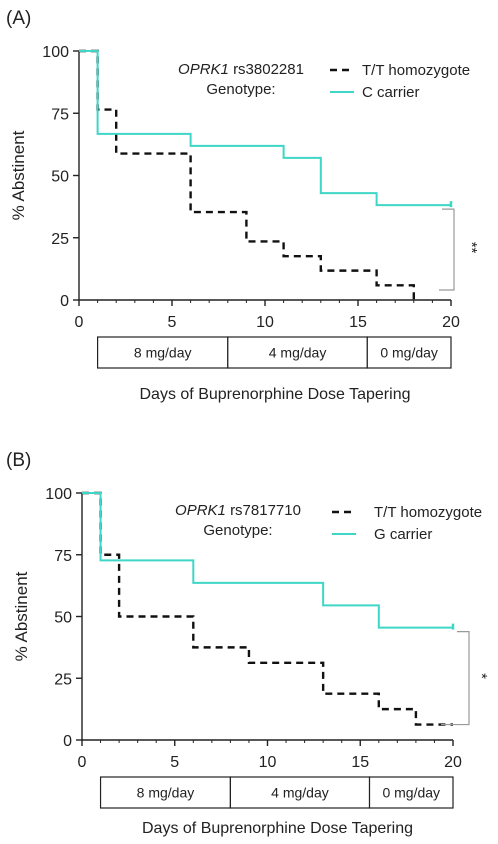 This screenshot has height=844, width=498. I want to click on legend-entry: G carrier, so click(403, 534).